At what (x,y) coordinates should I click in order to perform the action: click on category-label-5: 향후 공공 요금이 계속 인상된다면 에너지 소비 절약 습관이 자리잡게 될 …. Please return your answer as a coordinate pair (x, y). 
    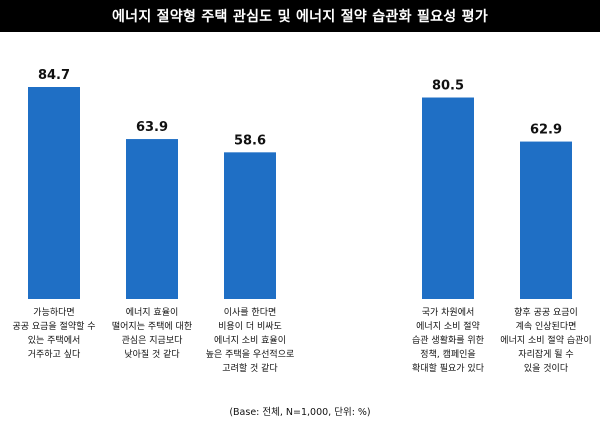
    Looking at the image, I should click on (546, 341).